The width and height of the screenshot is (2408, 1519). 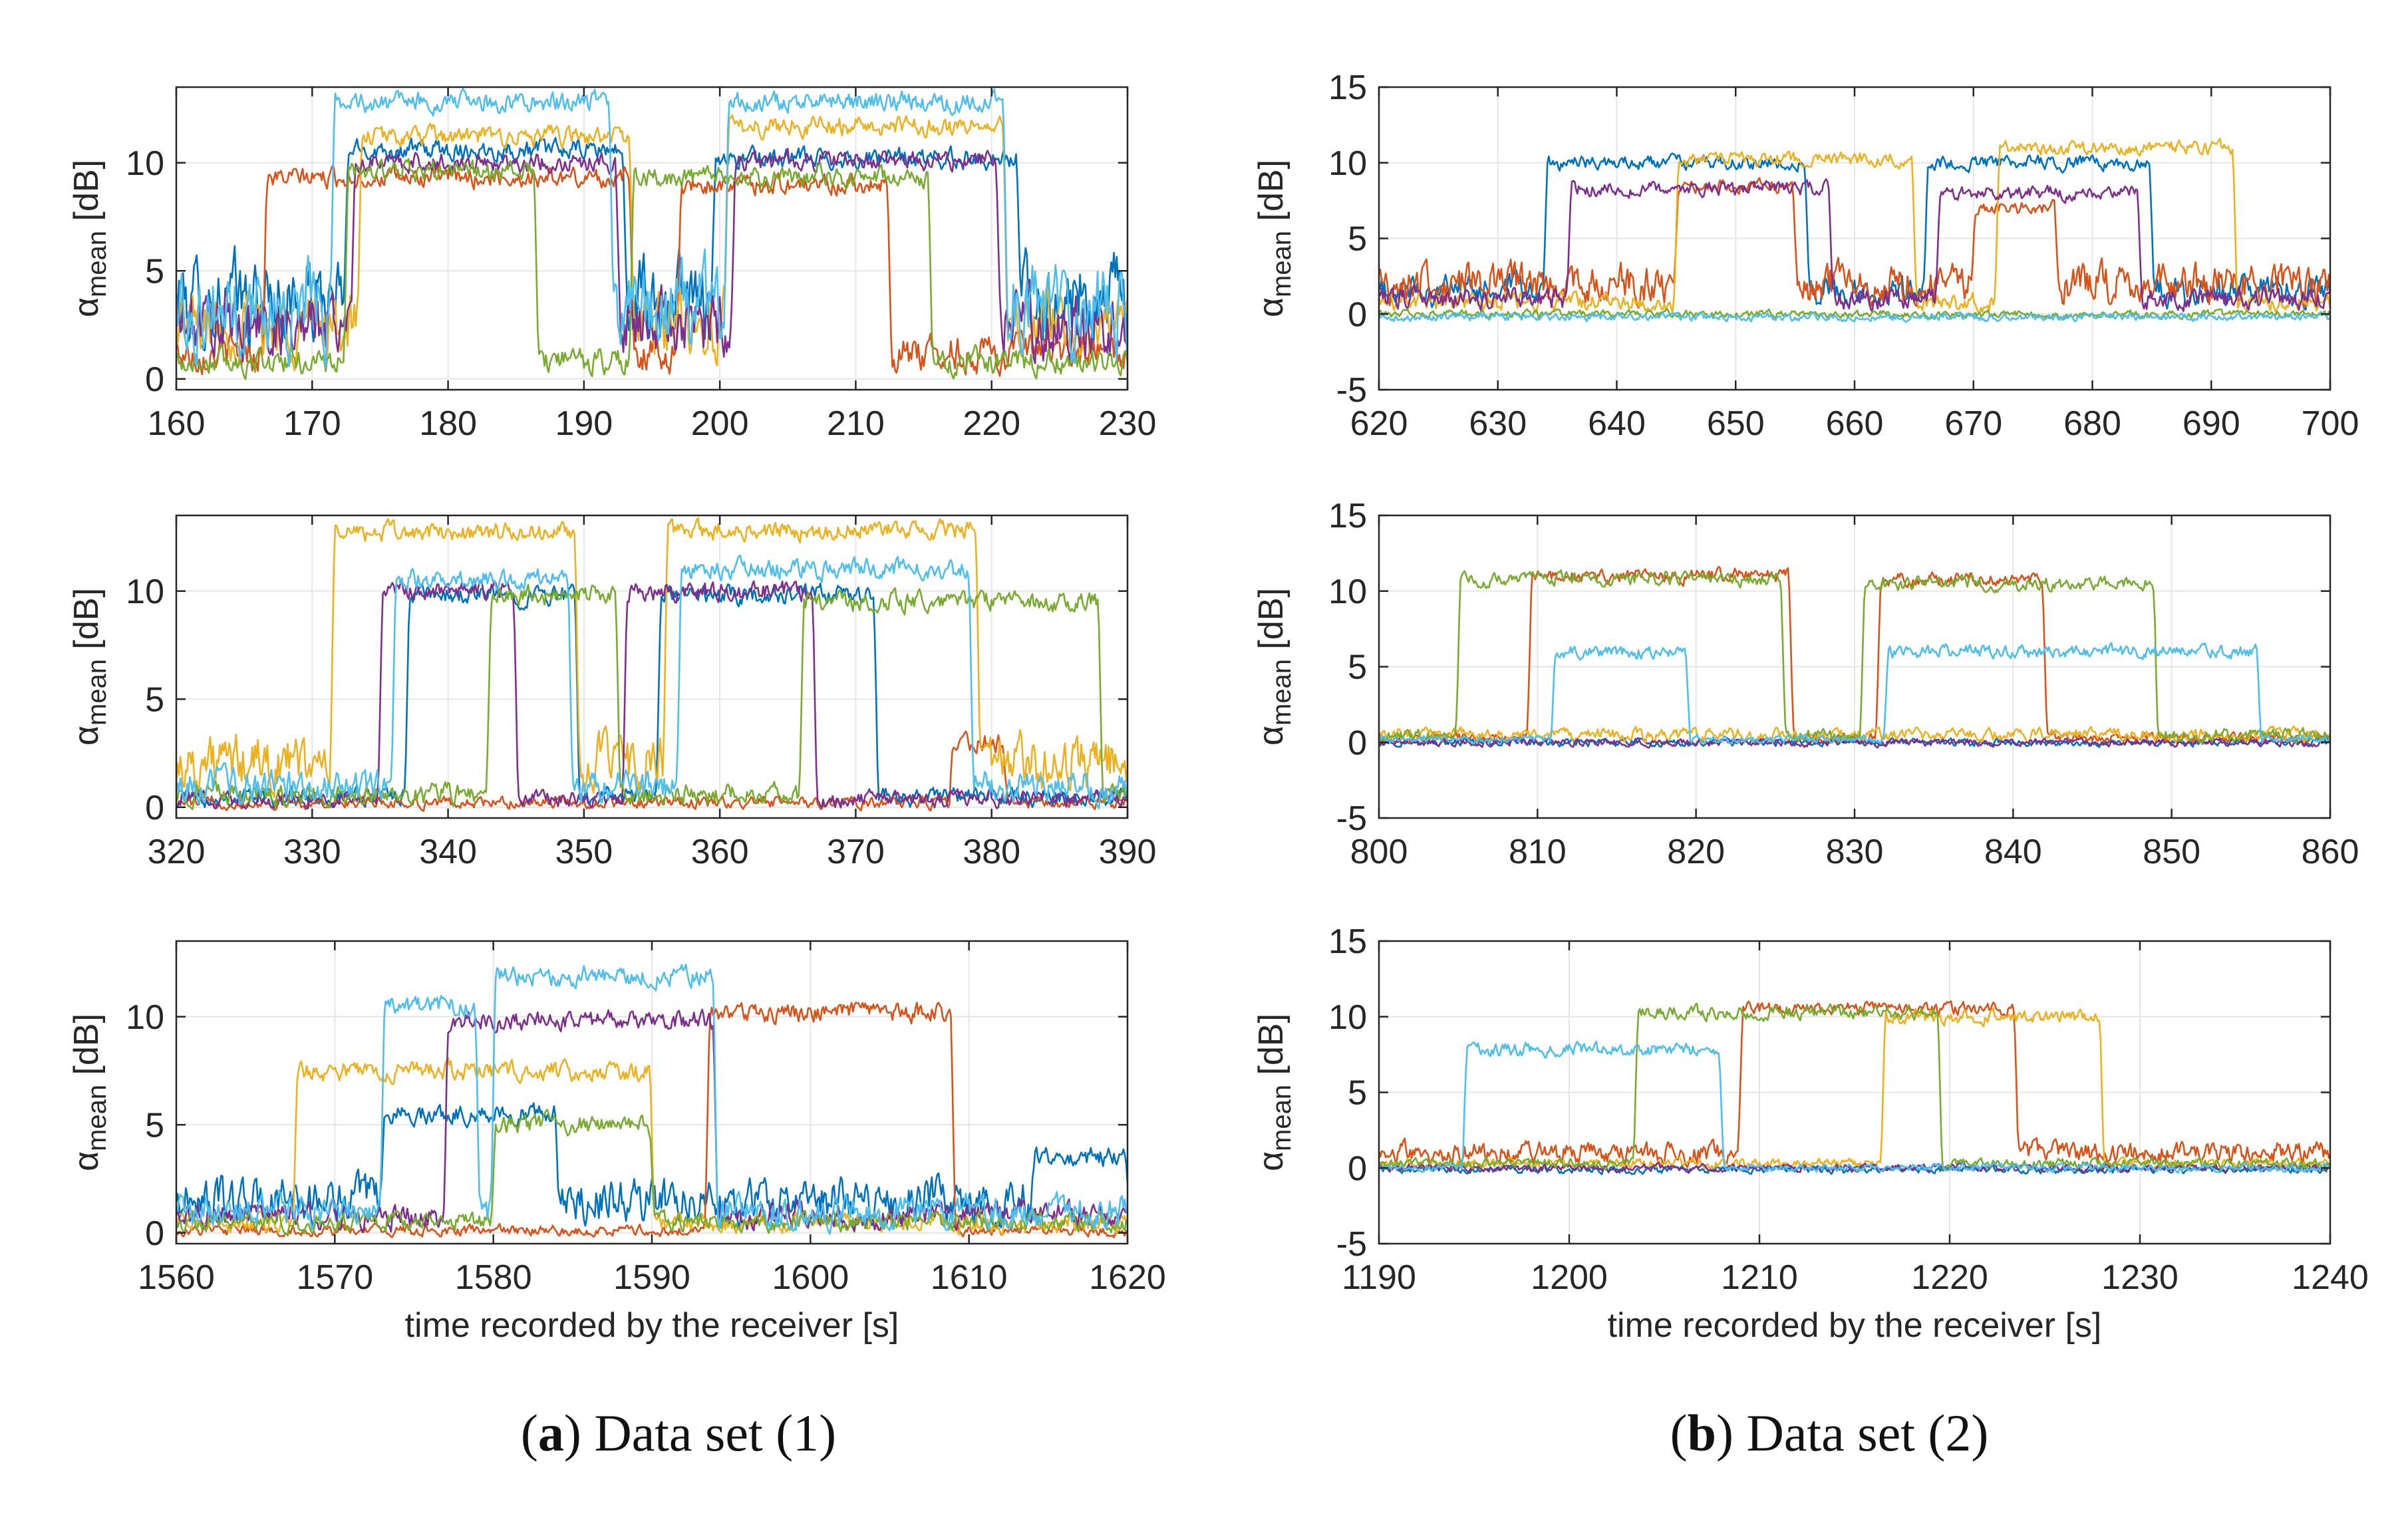 I want to click on plot-a2: 320 330 340 350 360 370 380 390 0 5 10 αmean [dB], so click(x=612, y=692).